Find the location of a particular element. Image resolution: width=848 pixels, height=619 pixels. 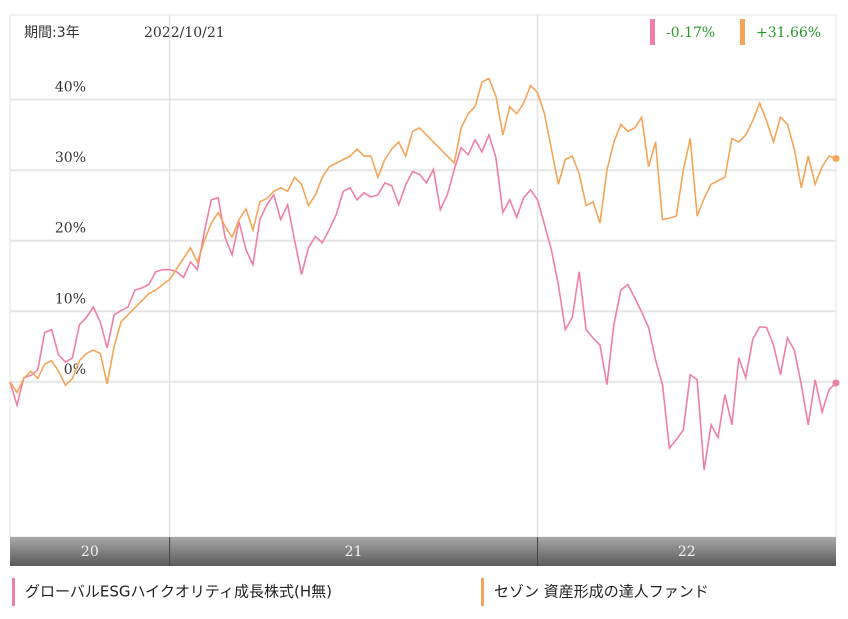

y-tick-label: 30% is located at coordinates (70, 158).